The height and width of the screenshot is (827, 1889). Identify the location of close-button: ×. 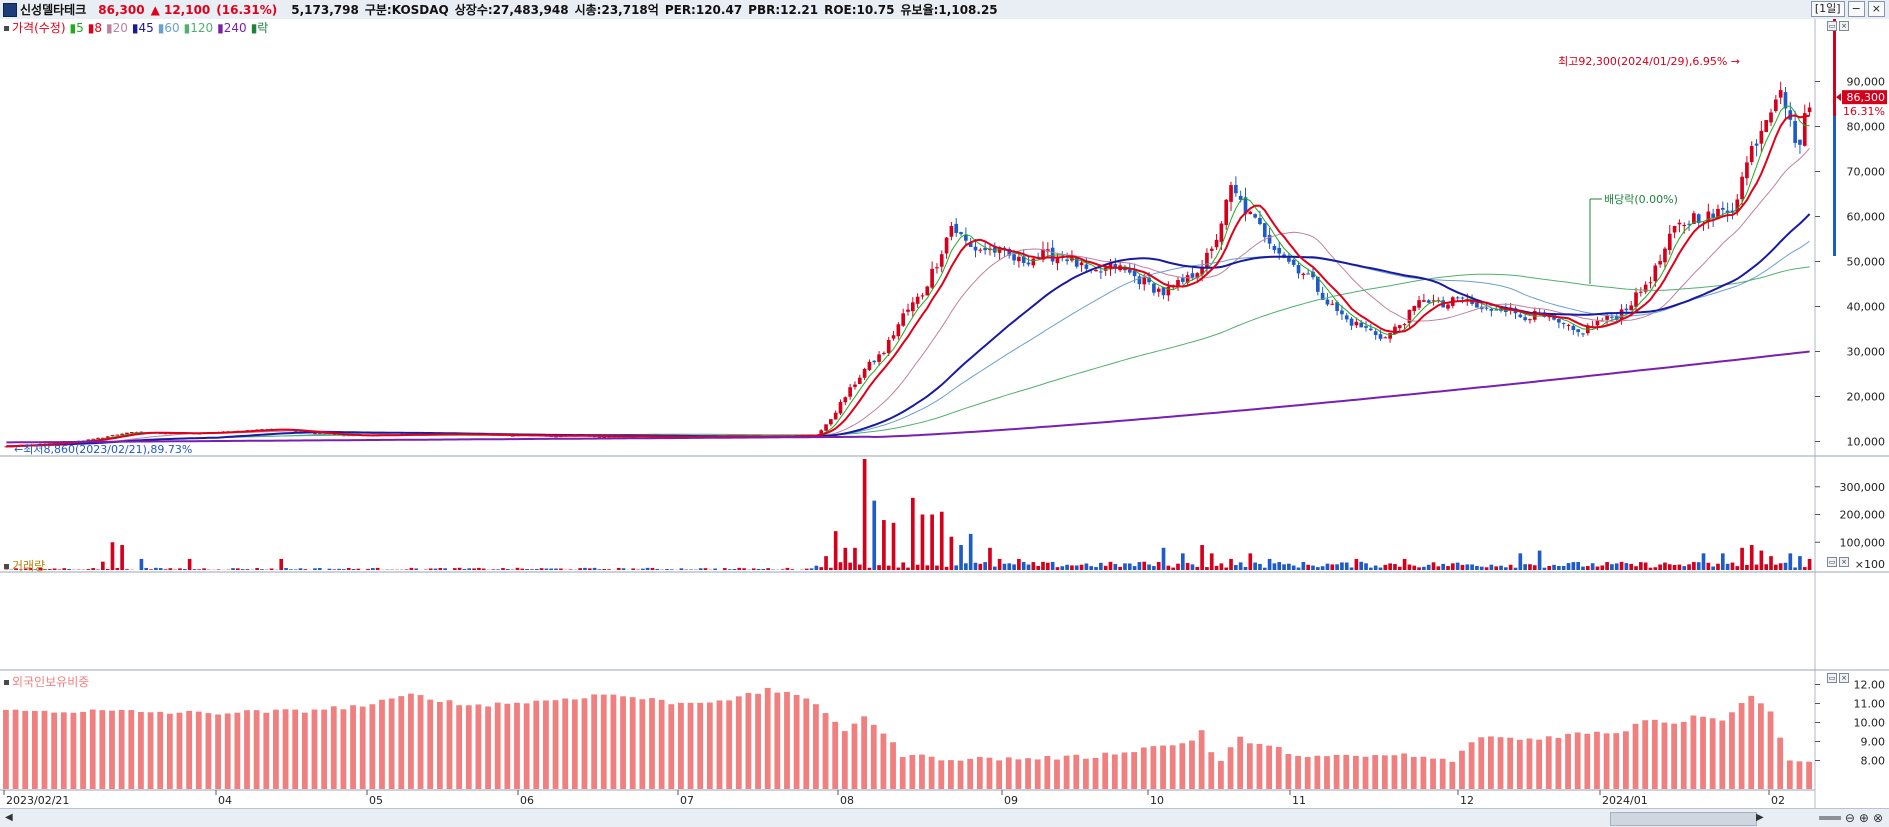
(1876, 9).